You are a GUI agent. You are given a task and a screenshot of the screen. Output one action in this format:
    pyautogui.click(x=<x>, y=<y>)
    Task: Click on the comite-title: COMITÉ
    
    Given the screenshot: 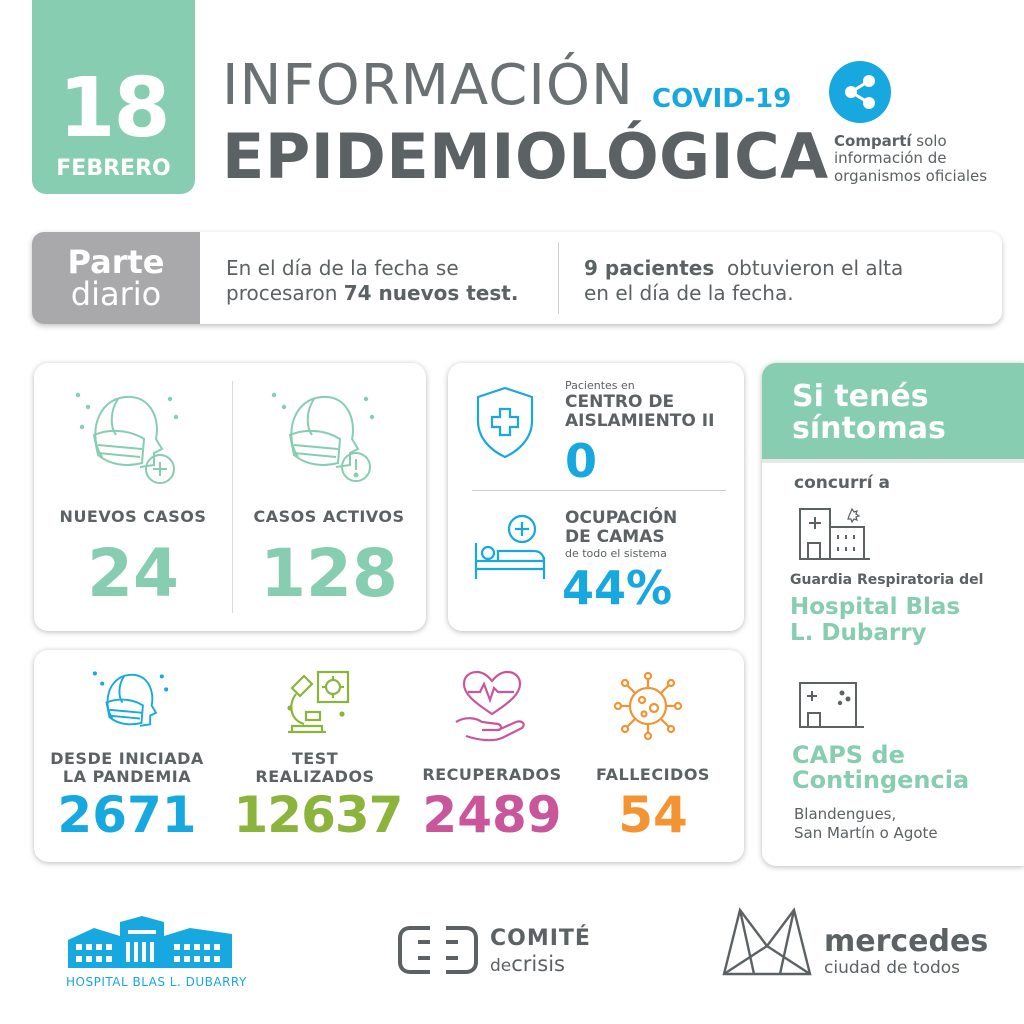 What is the action you would take?
    pyautogui.click(x=540, y=938)
    